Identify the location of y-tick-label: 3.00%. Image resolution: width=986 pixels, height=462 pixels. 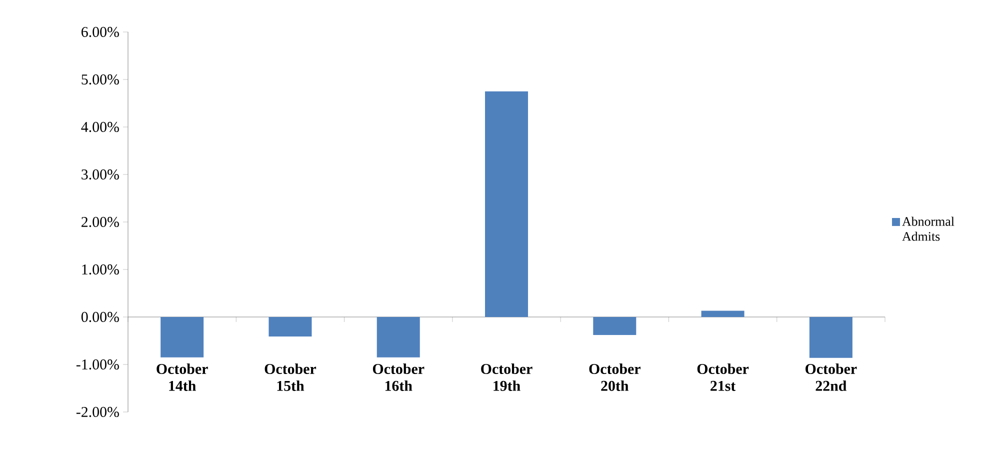
(100, 174).